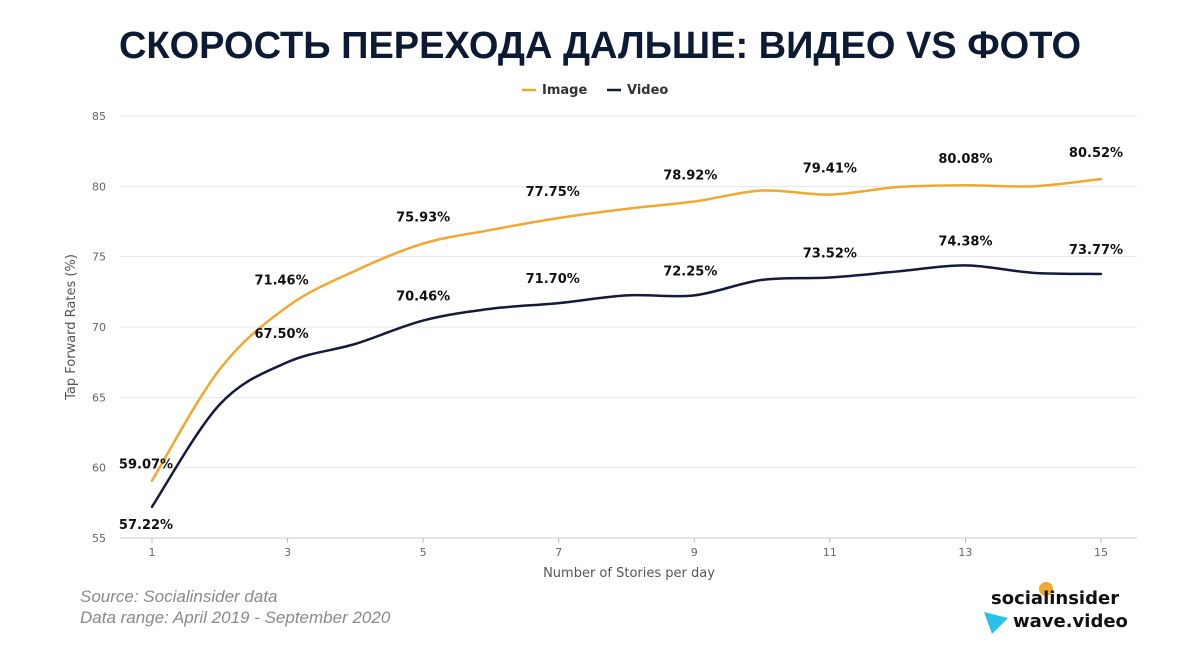  What do you see at coordinates (423, 297) in the screenshot?
I see `data-label-video: 70.46%` at bounding box center [423, 297].